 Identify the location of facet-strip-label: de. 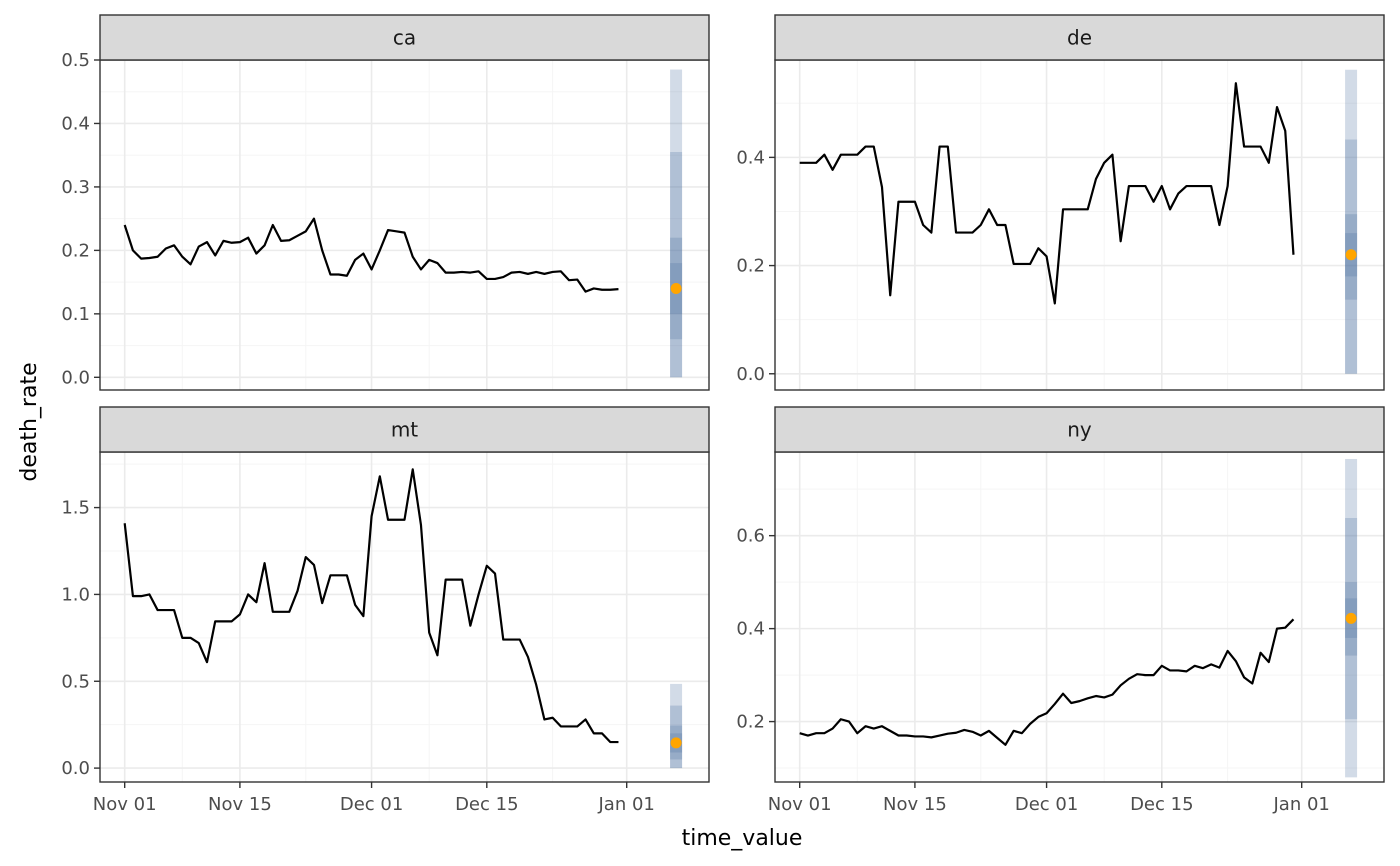
(1079, 38).